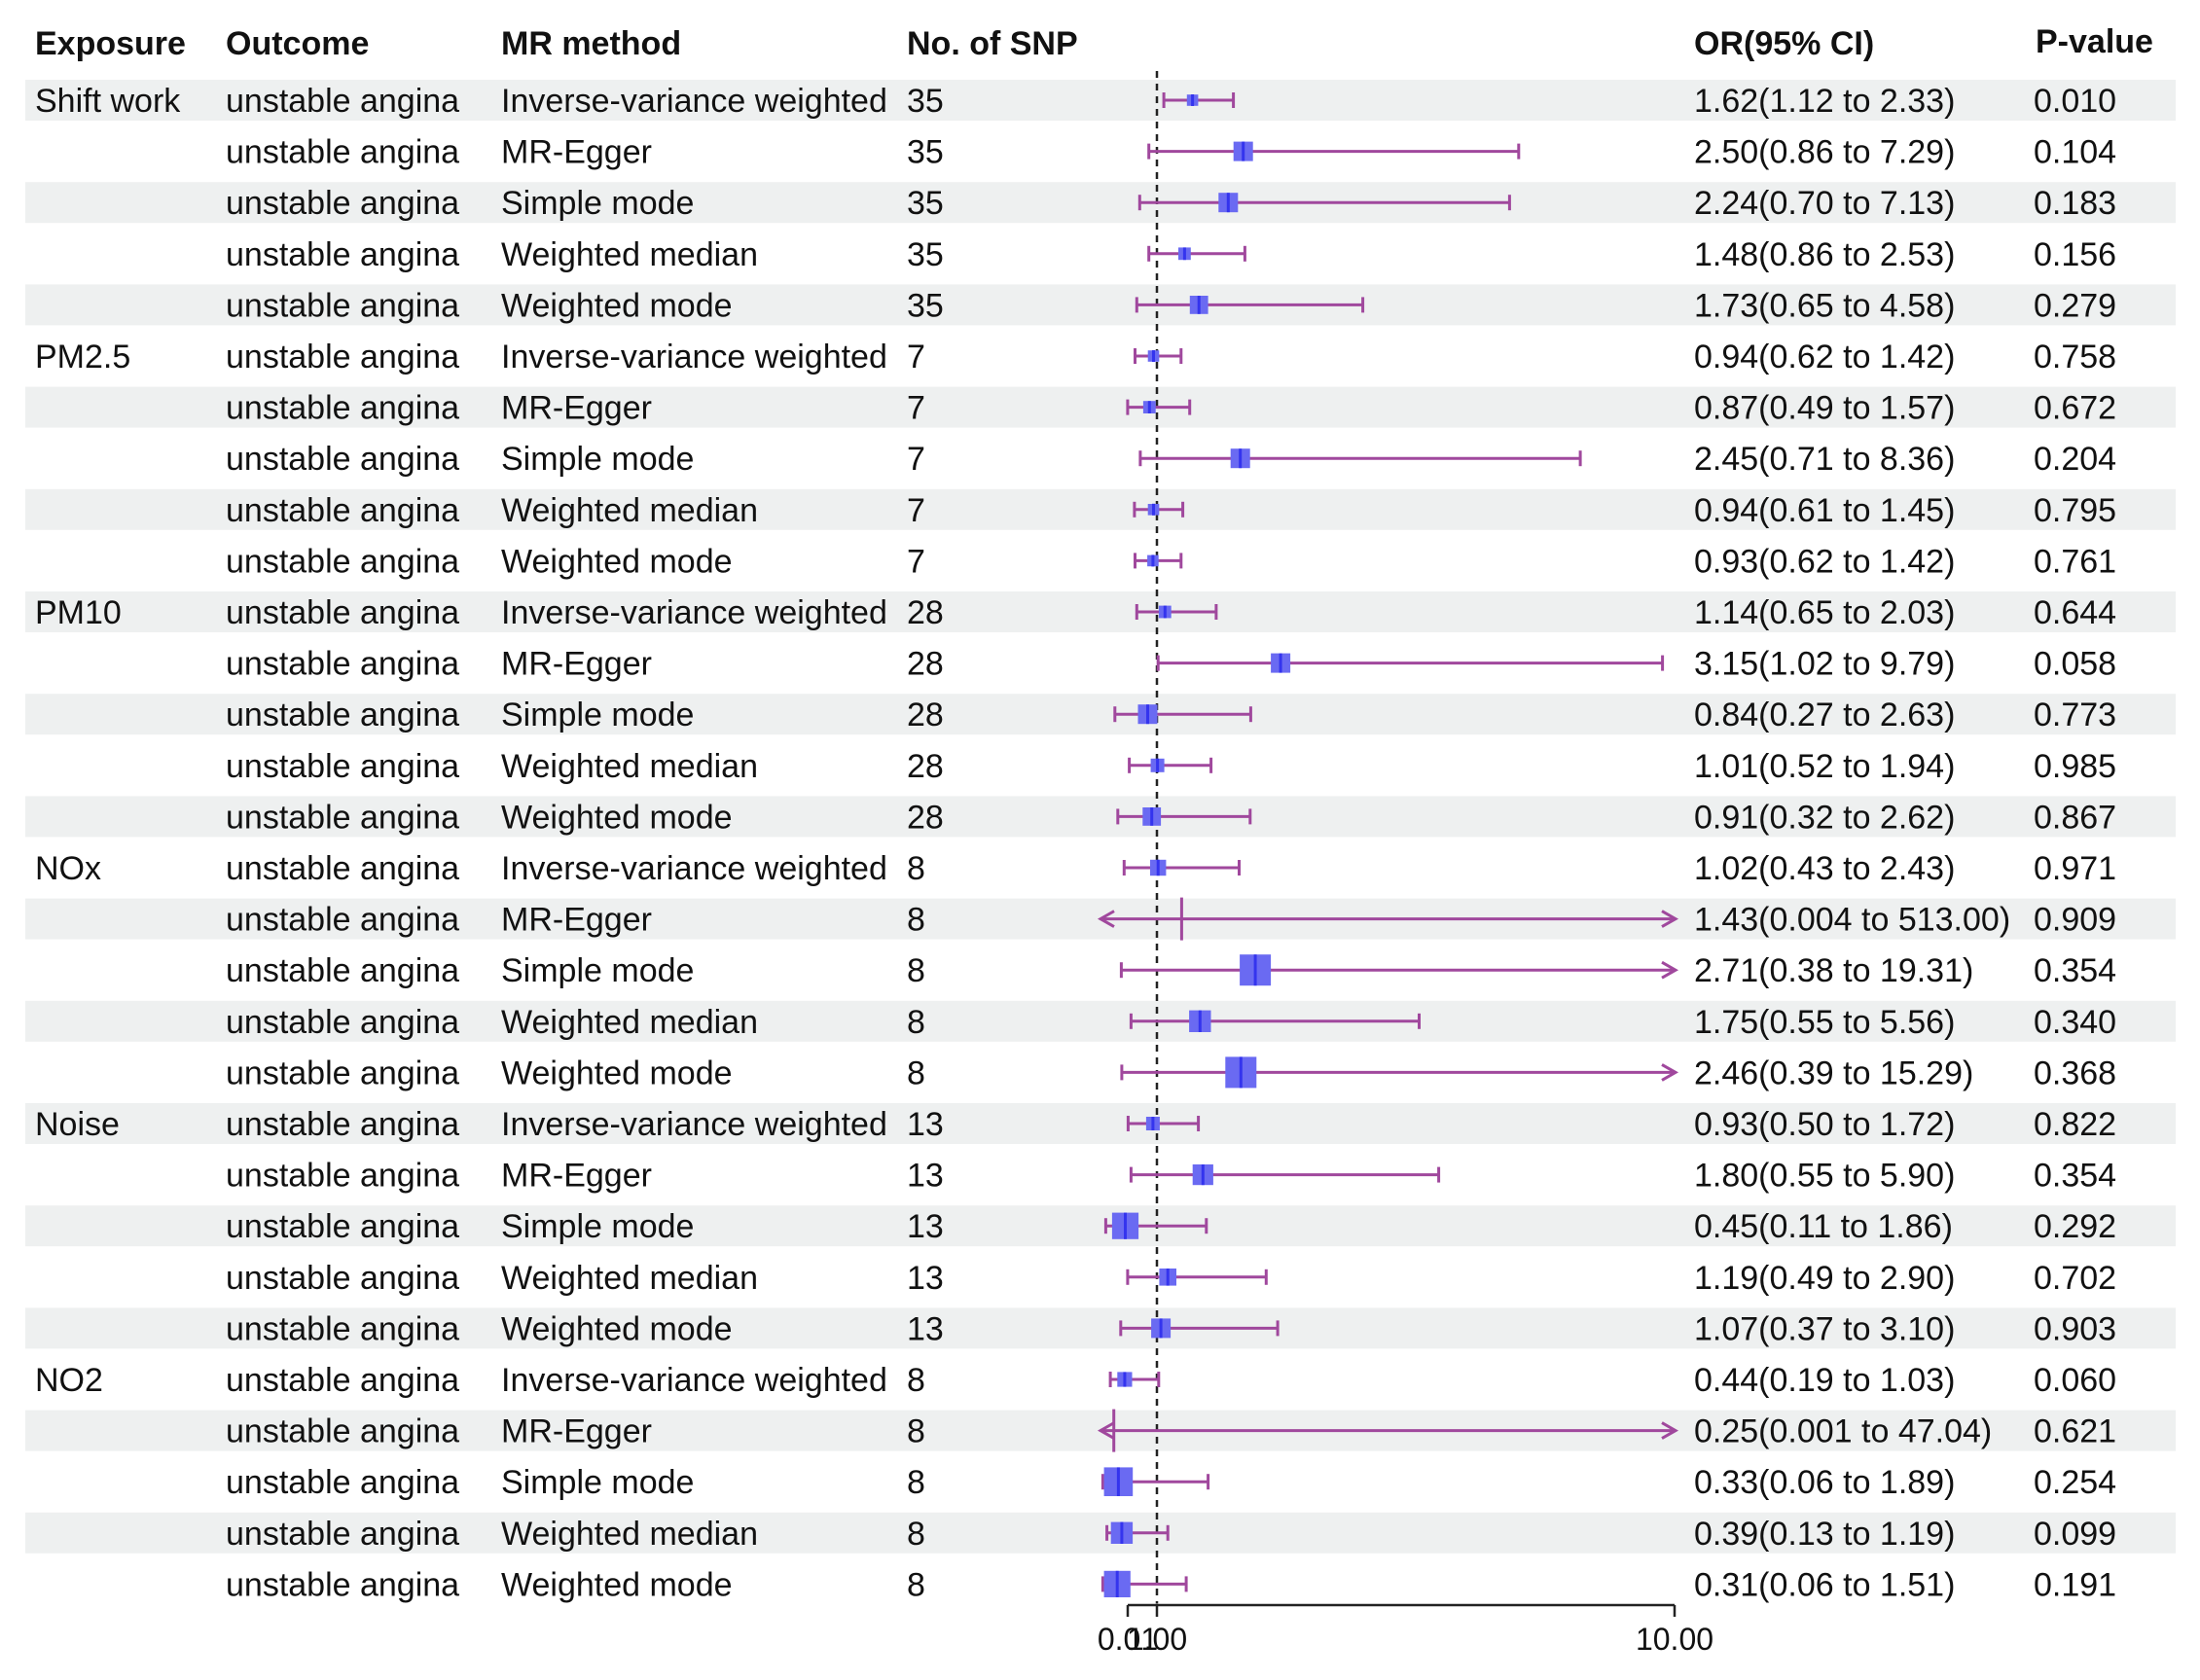  What do you see at coordinates (2075, 1072) in the screenshot?
I see `p-value: 0.368` at bounding box center [2075, 1072].